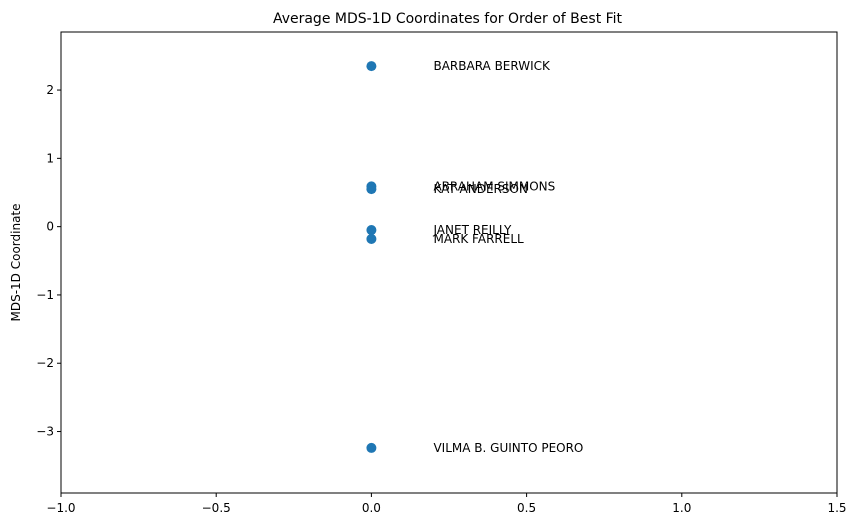  Describe the element at coordinates (45, 432) in the screenshot. I see `y-tick-label: −3` at that location.